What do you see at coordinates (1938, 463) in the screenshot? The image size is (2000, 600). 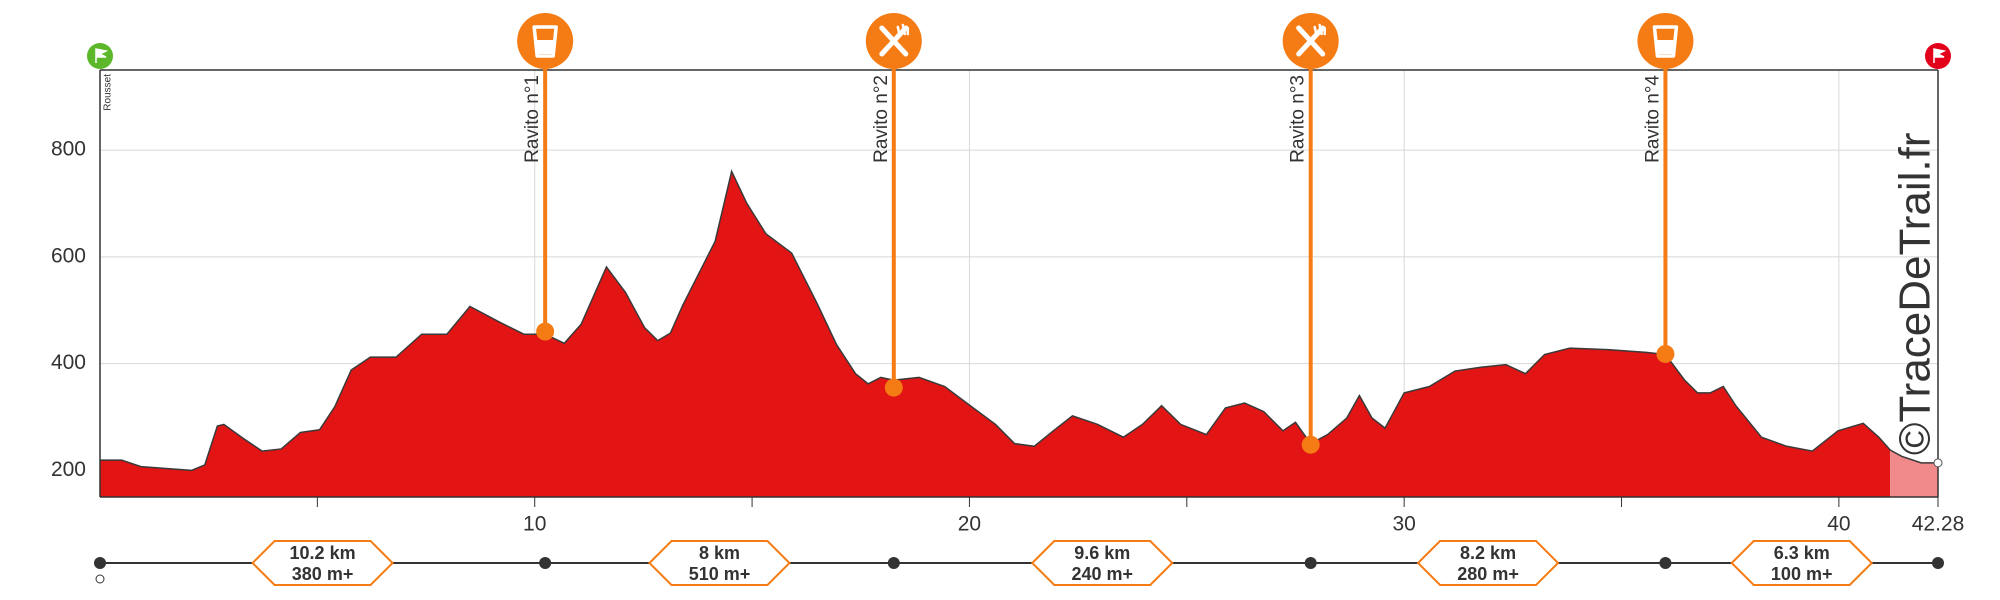 I see `end-marker` at bounding box center [1938, 463].